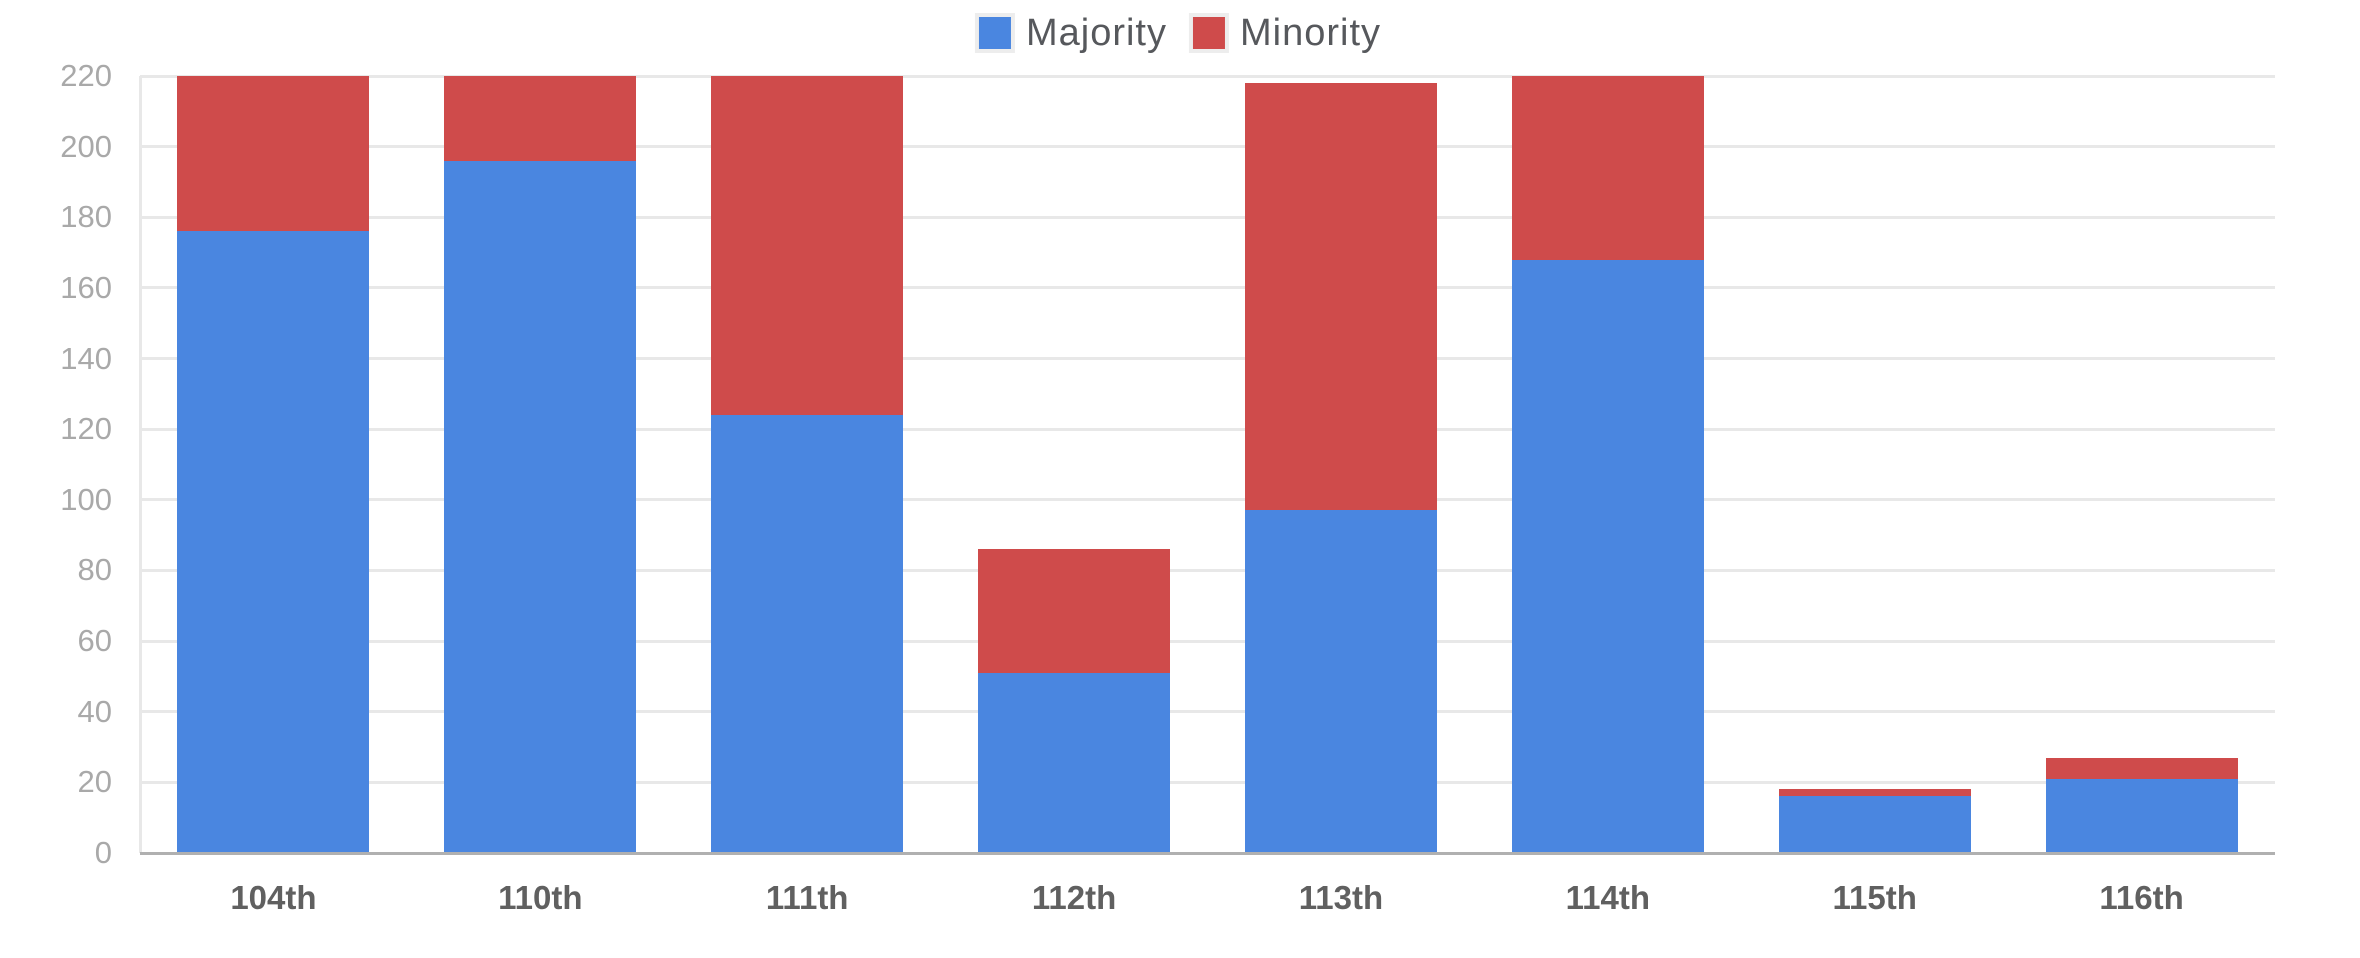 The height and width of the screenshot is (958, 2360). I want to click on bar-majority-112th, so click(1074, 762).